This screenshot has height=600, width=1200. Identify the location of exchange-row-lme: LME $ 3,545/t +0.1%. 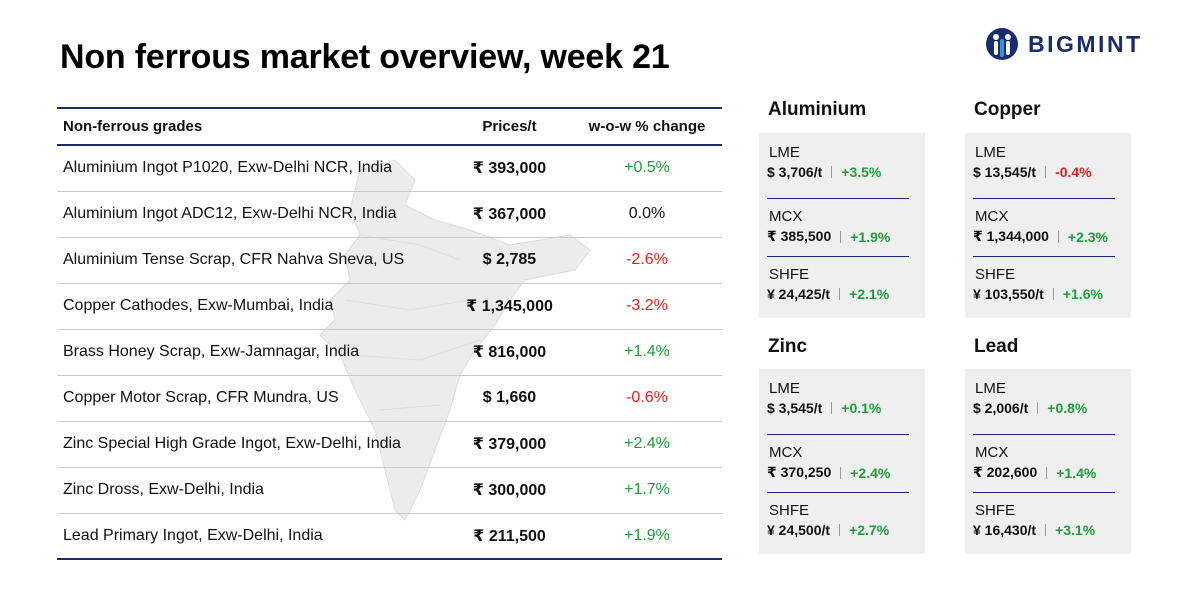
(838, 406).